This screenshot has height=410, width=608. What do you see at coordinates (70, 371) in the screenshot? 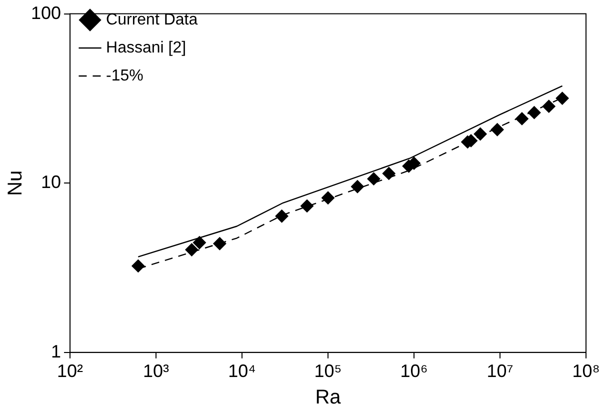
I see `x-tick-label: 10²` at bounding box center [70, 371].